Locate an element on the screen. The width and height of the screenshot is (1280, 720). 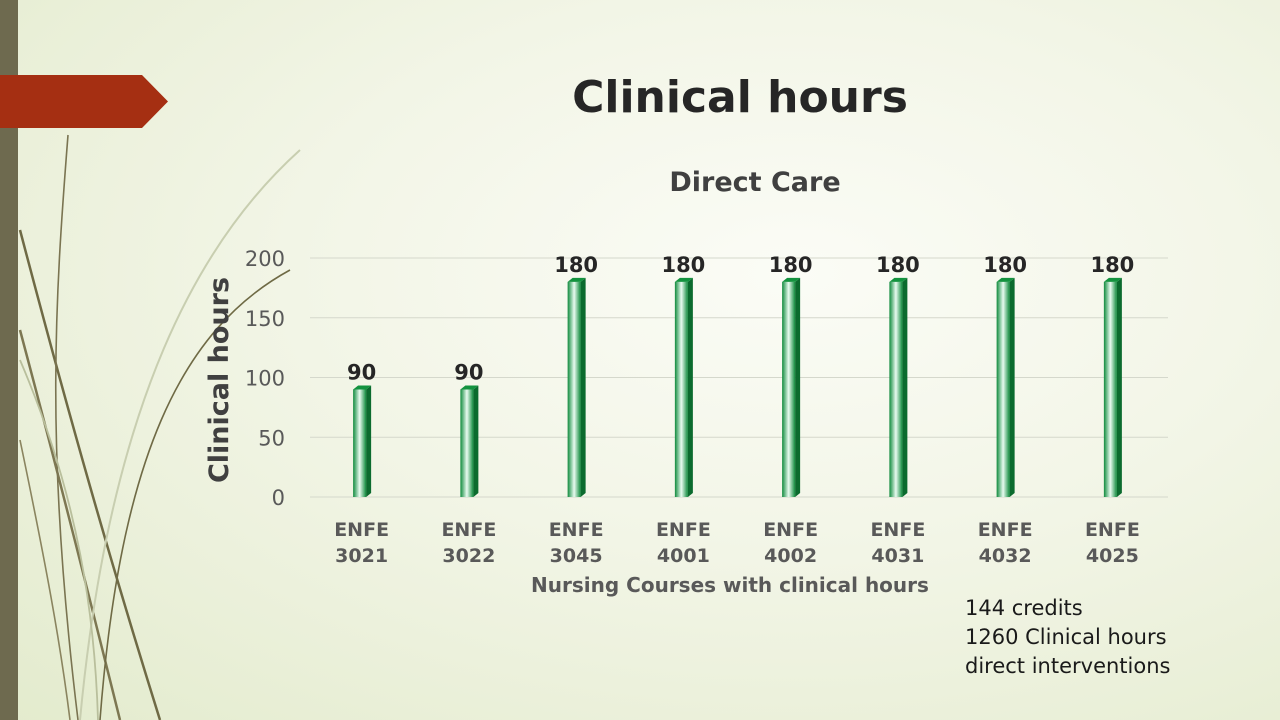
side-bar is located at coordinates (9, 360).